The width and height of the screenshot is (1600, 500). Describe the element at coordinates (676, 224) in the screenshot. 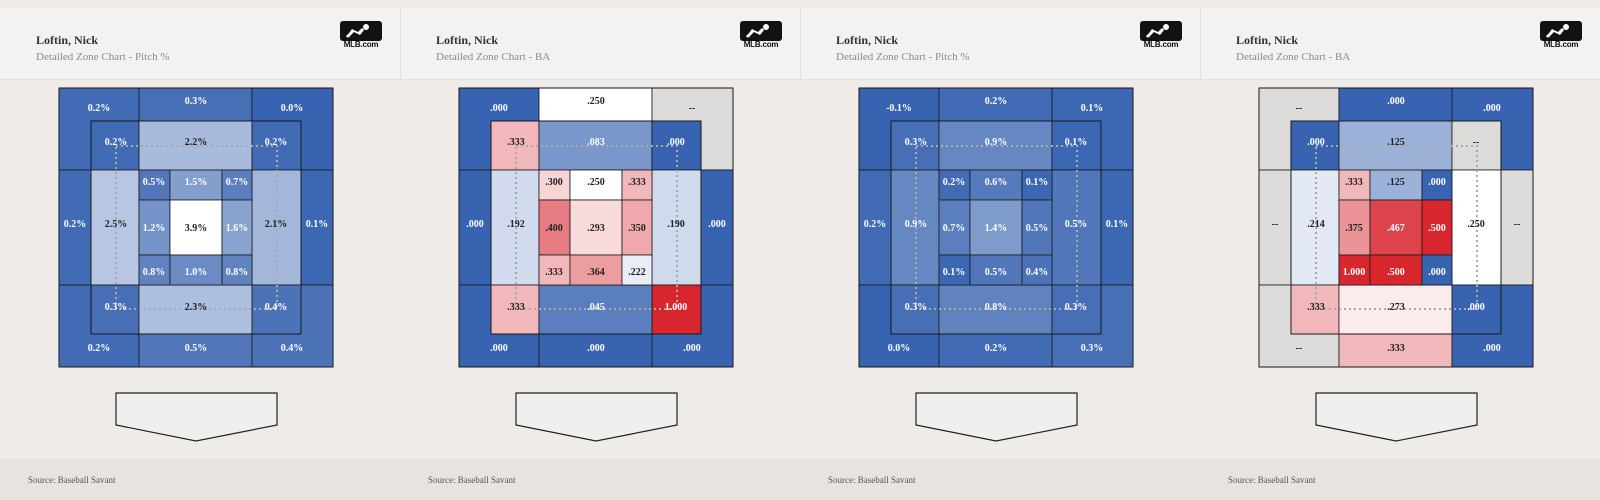

I see `zone-value-label: .190` at that location.